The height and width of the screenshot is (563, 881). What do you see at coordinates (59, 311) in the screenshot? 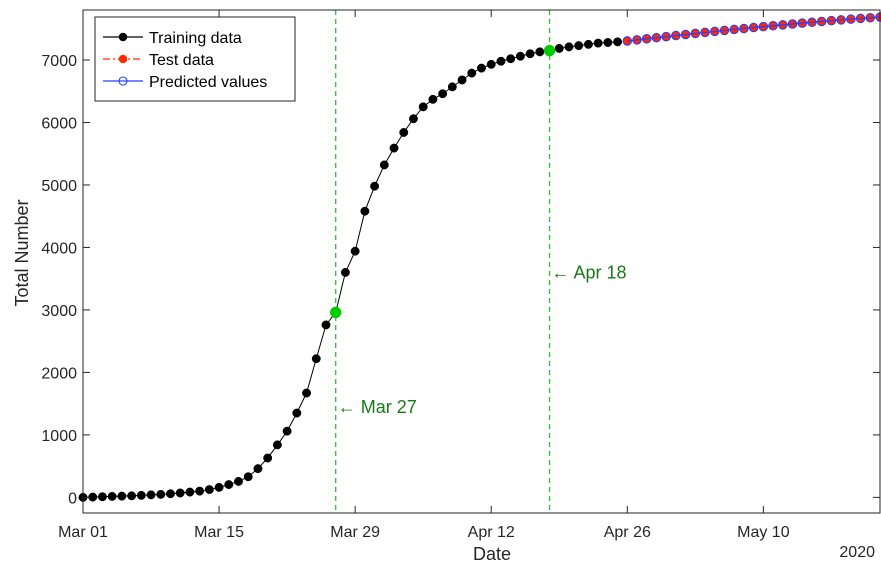
I see `y-tick-label: 3000` at bounding box center [59, 311].